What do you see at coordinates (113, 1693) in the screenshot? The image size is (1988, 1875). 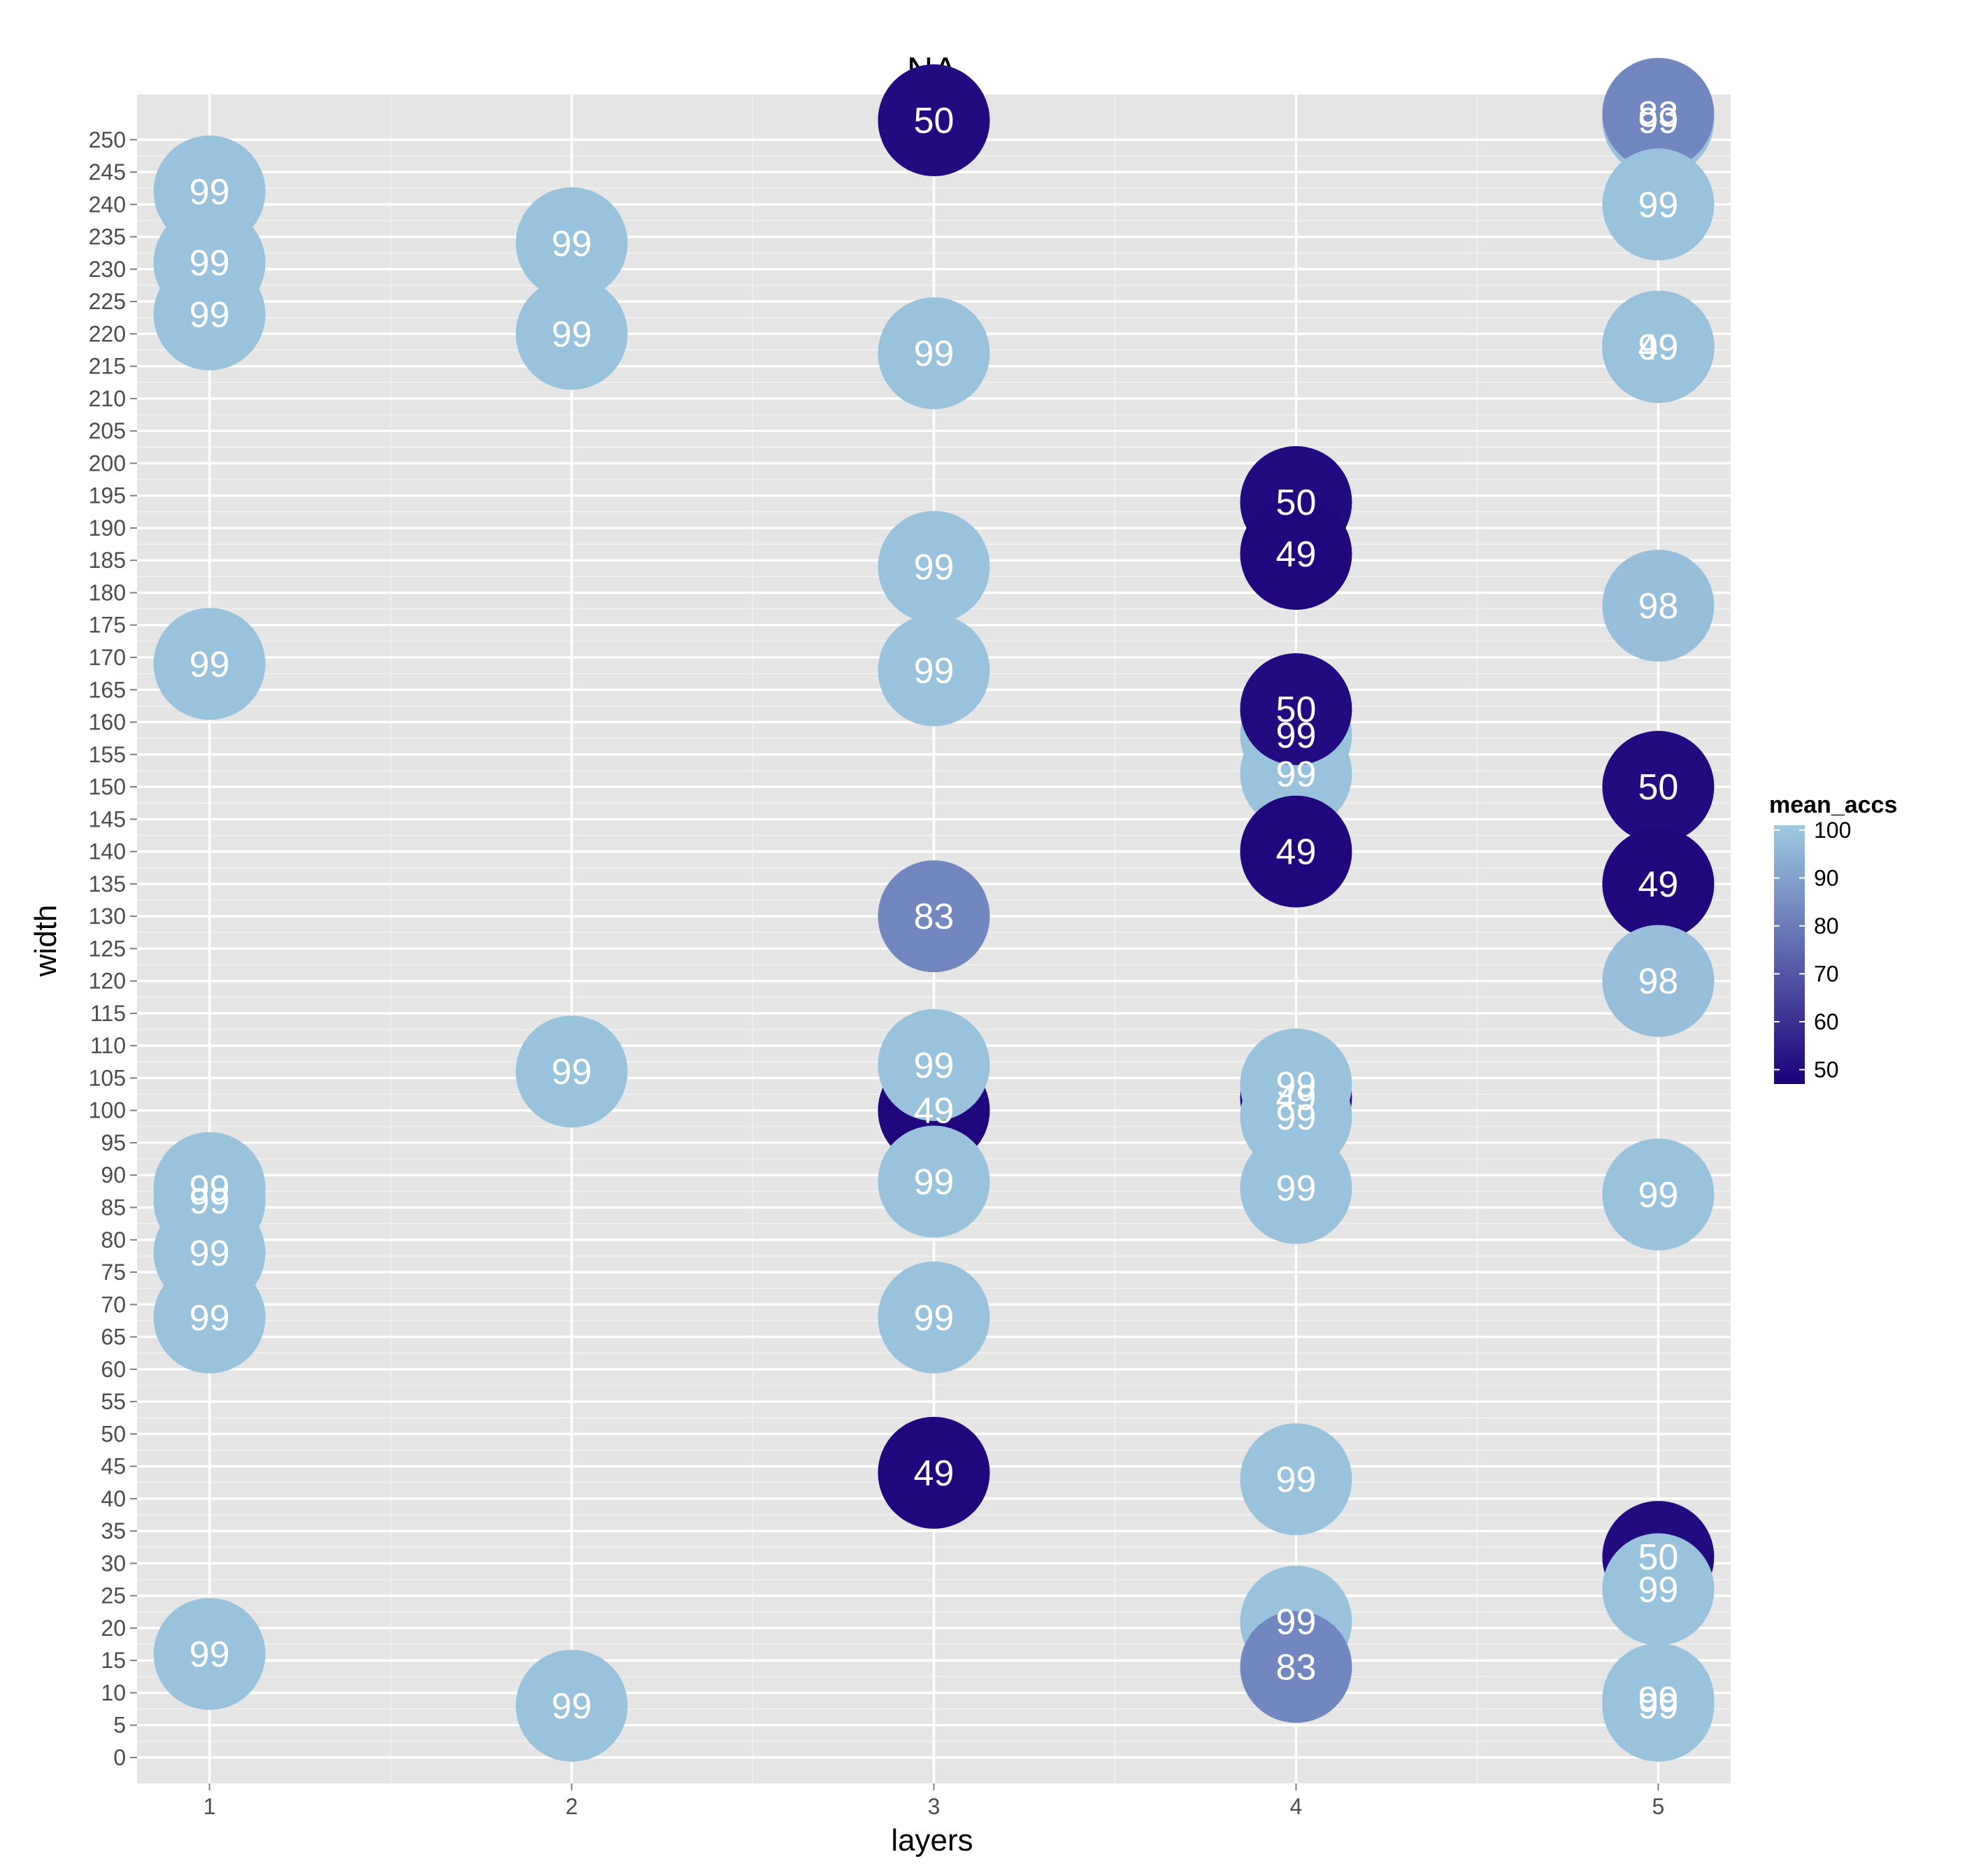 I see `y-tick-label: 10` at bounding box center [113, 1693].